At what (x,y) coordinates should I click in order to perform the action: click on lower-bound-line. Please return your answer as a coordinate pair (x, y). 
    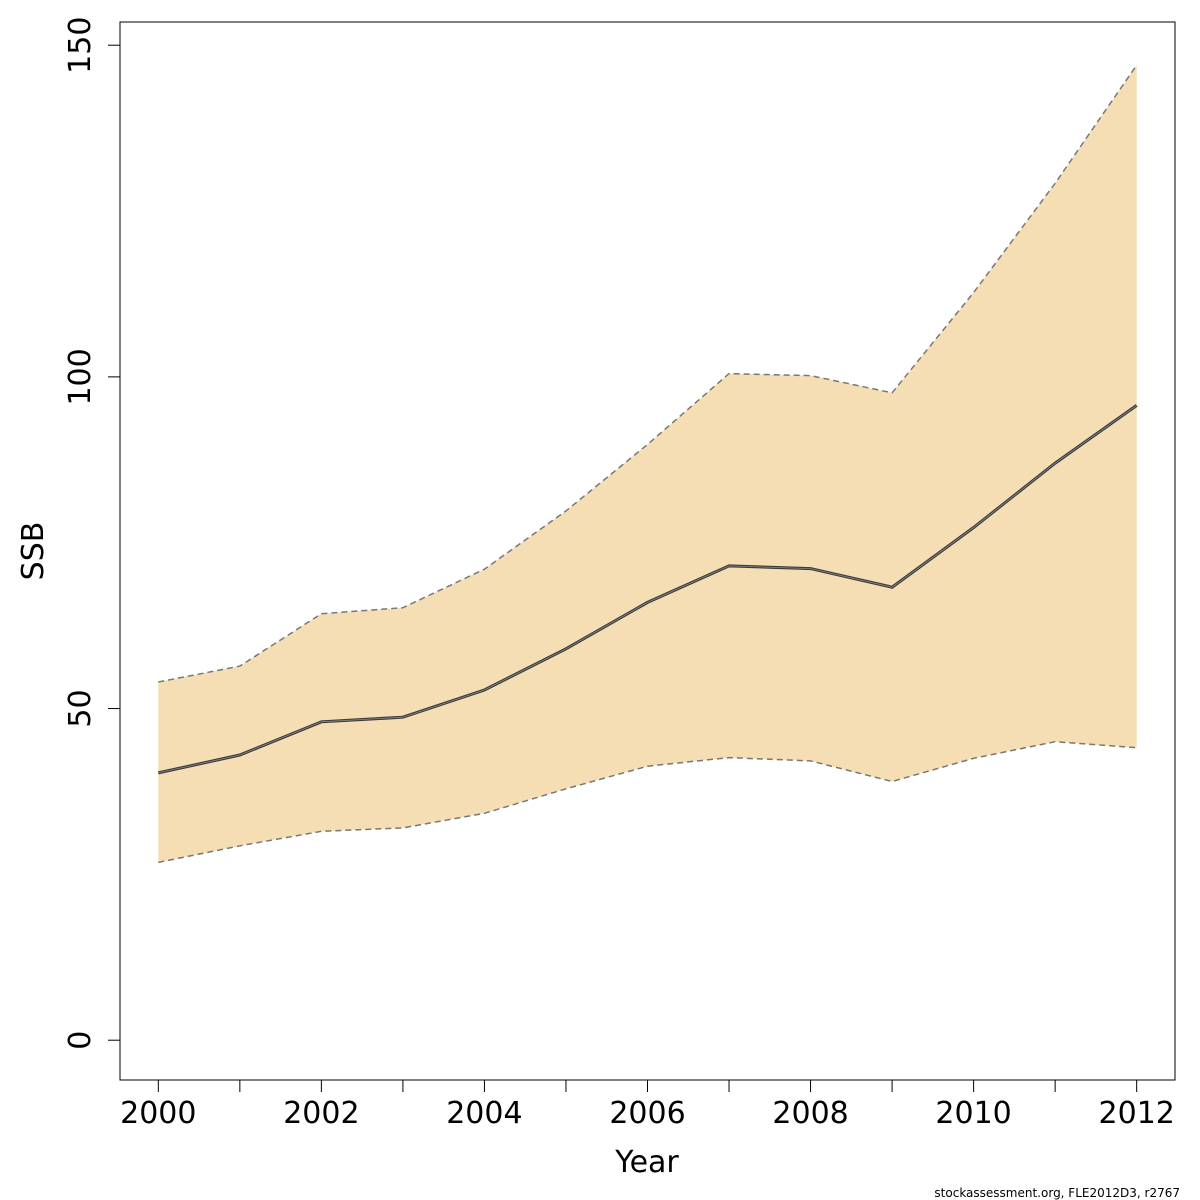
    Looking at the image, I should click on (647, 802).